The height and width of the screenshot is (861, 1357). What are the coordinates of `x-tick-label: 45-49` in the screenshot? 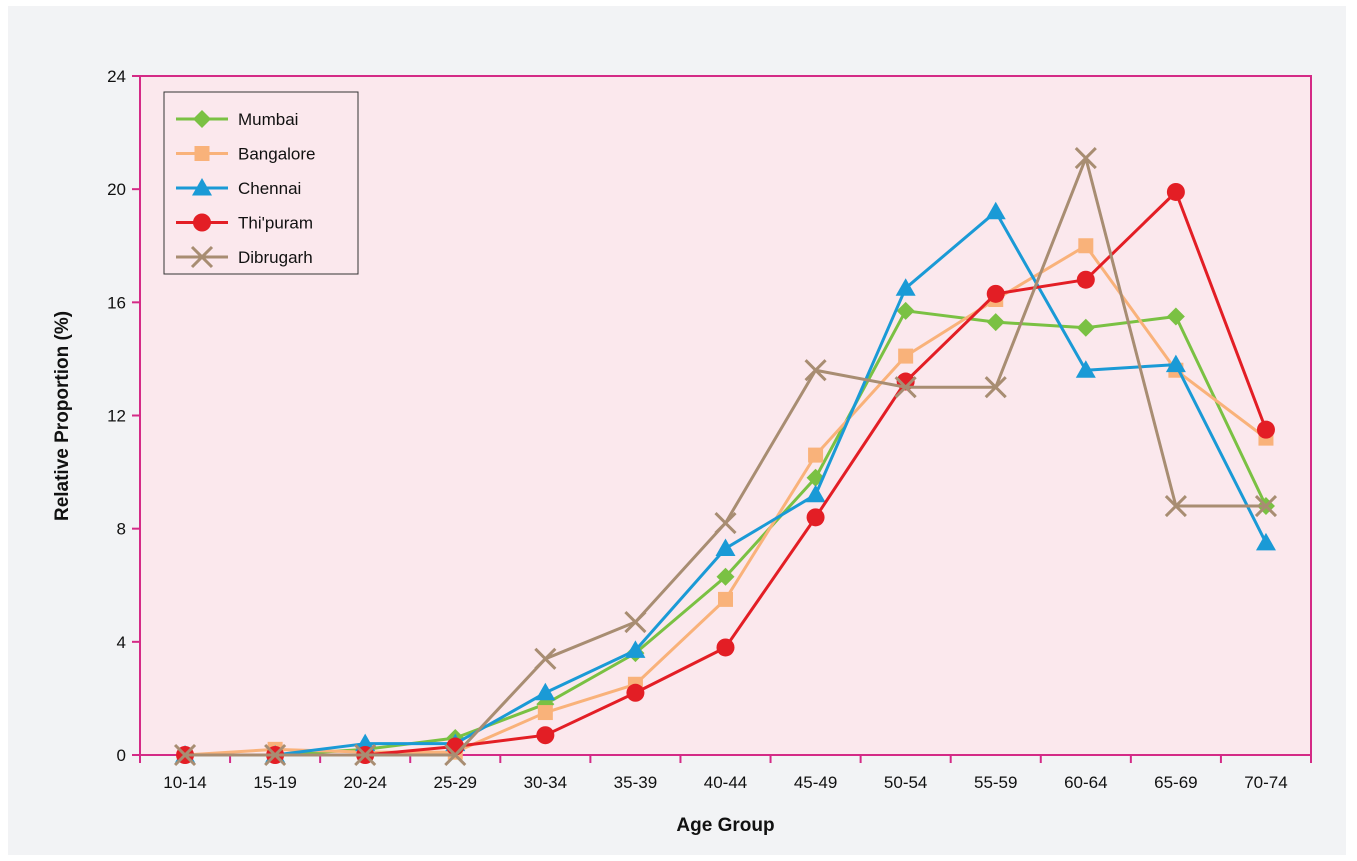 It's located at (815, 782).